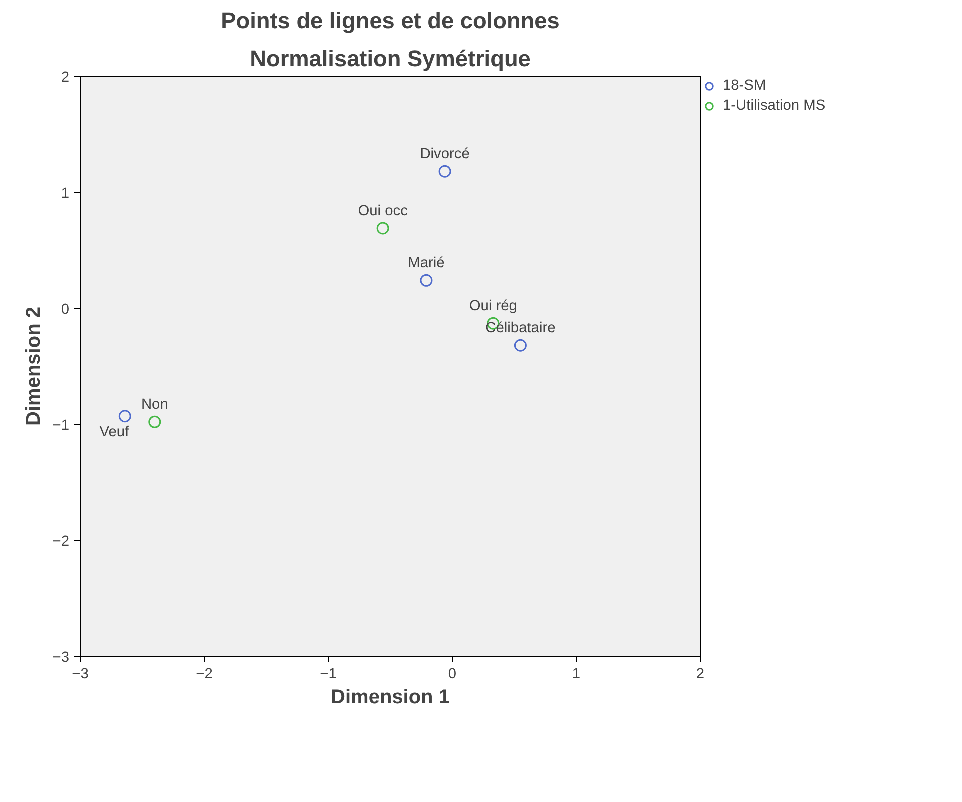 This screenshot has height=802, width=962. I want to click on legend-label: 18-SM, so click(744, 86).